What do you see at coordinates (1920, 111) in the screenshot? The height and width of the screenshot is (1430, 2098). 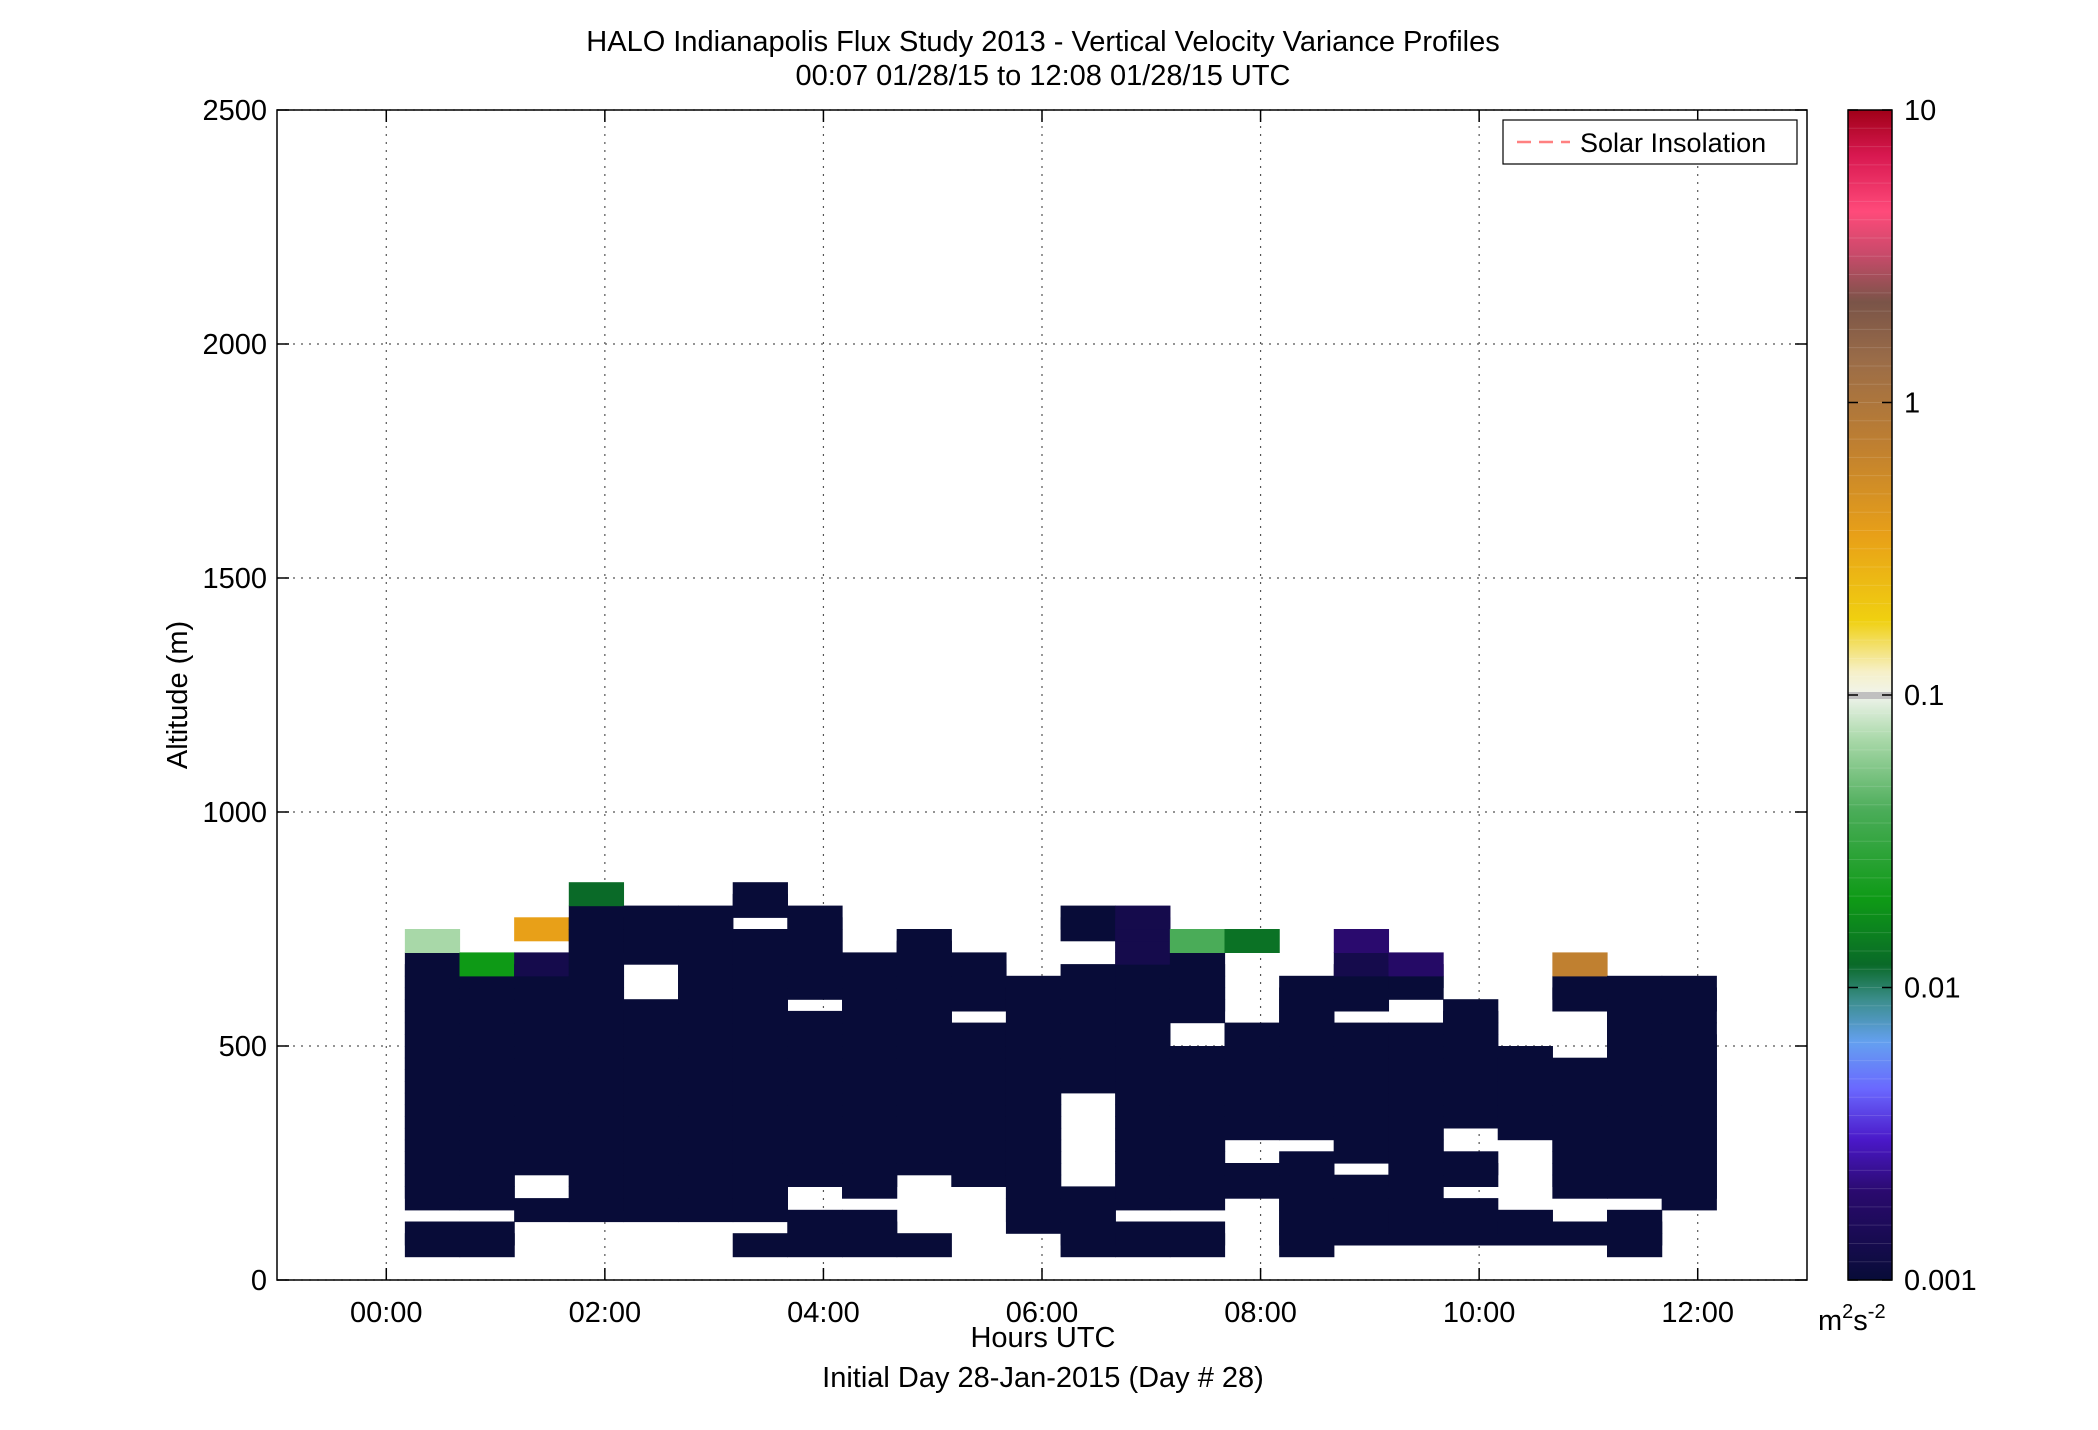 I see `colorbar-tick-label: 10` at bounding box center [1920, 111].